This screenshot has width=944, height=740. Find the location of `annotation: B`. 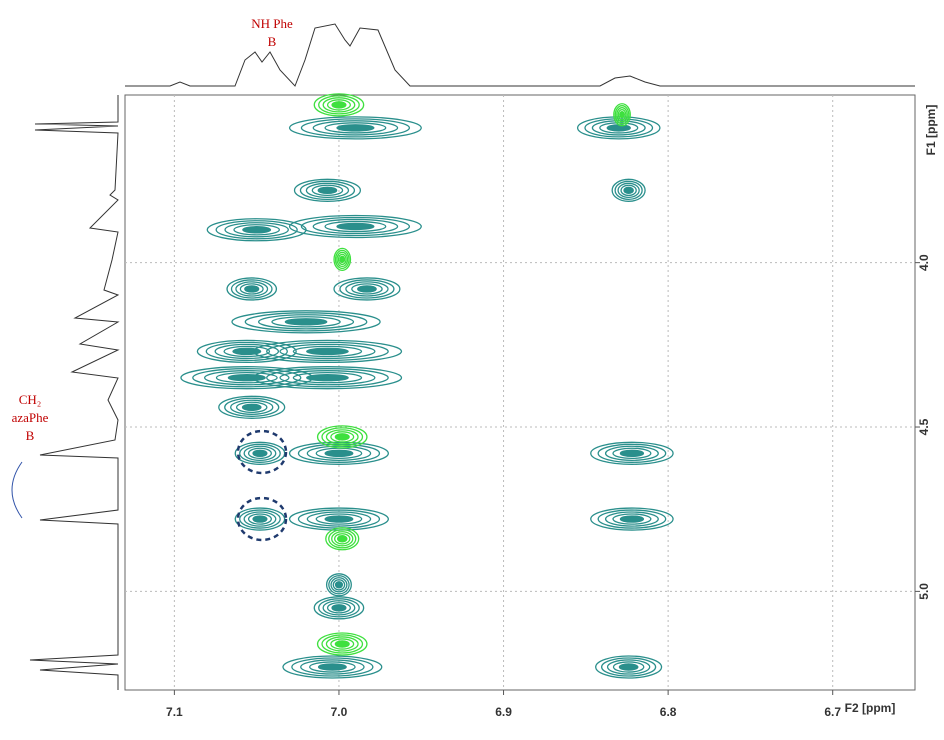

annotation: B is located at coordinates (272, 41).